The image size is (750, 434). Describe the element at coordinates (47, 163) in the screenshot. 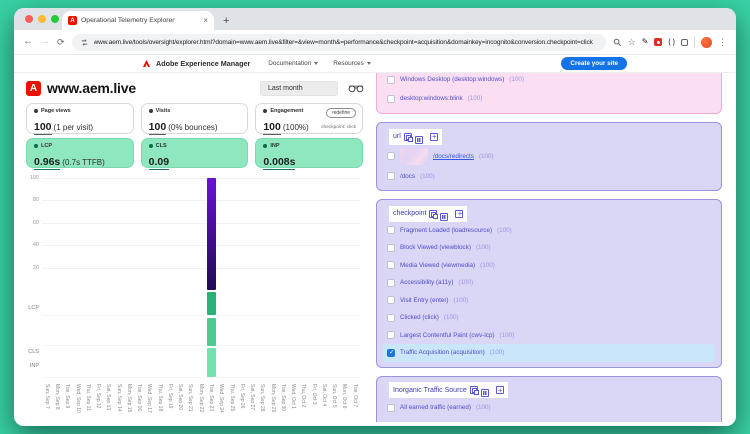

I see `lcp-value: 0.96s` at that location.